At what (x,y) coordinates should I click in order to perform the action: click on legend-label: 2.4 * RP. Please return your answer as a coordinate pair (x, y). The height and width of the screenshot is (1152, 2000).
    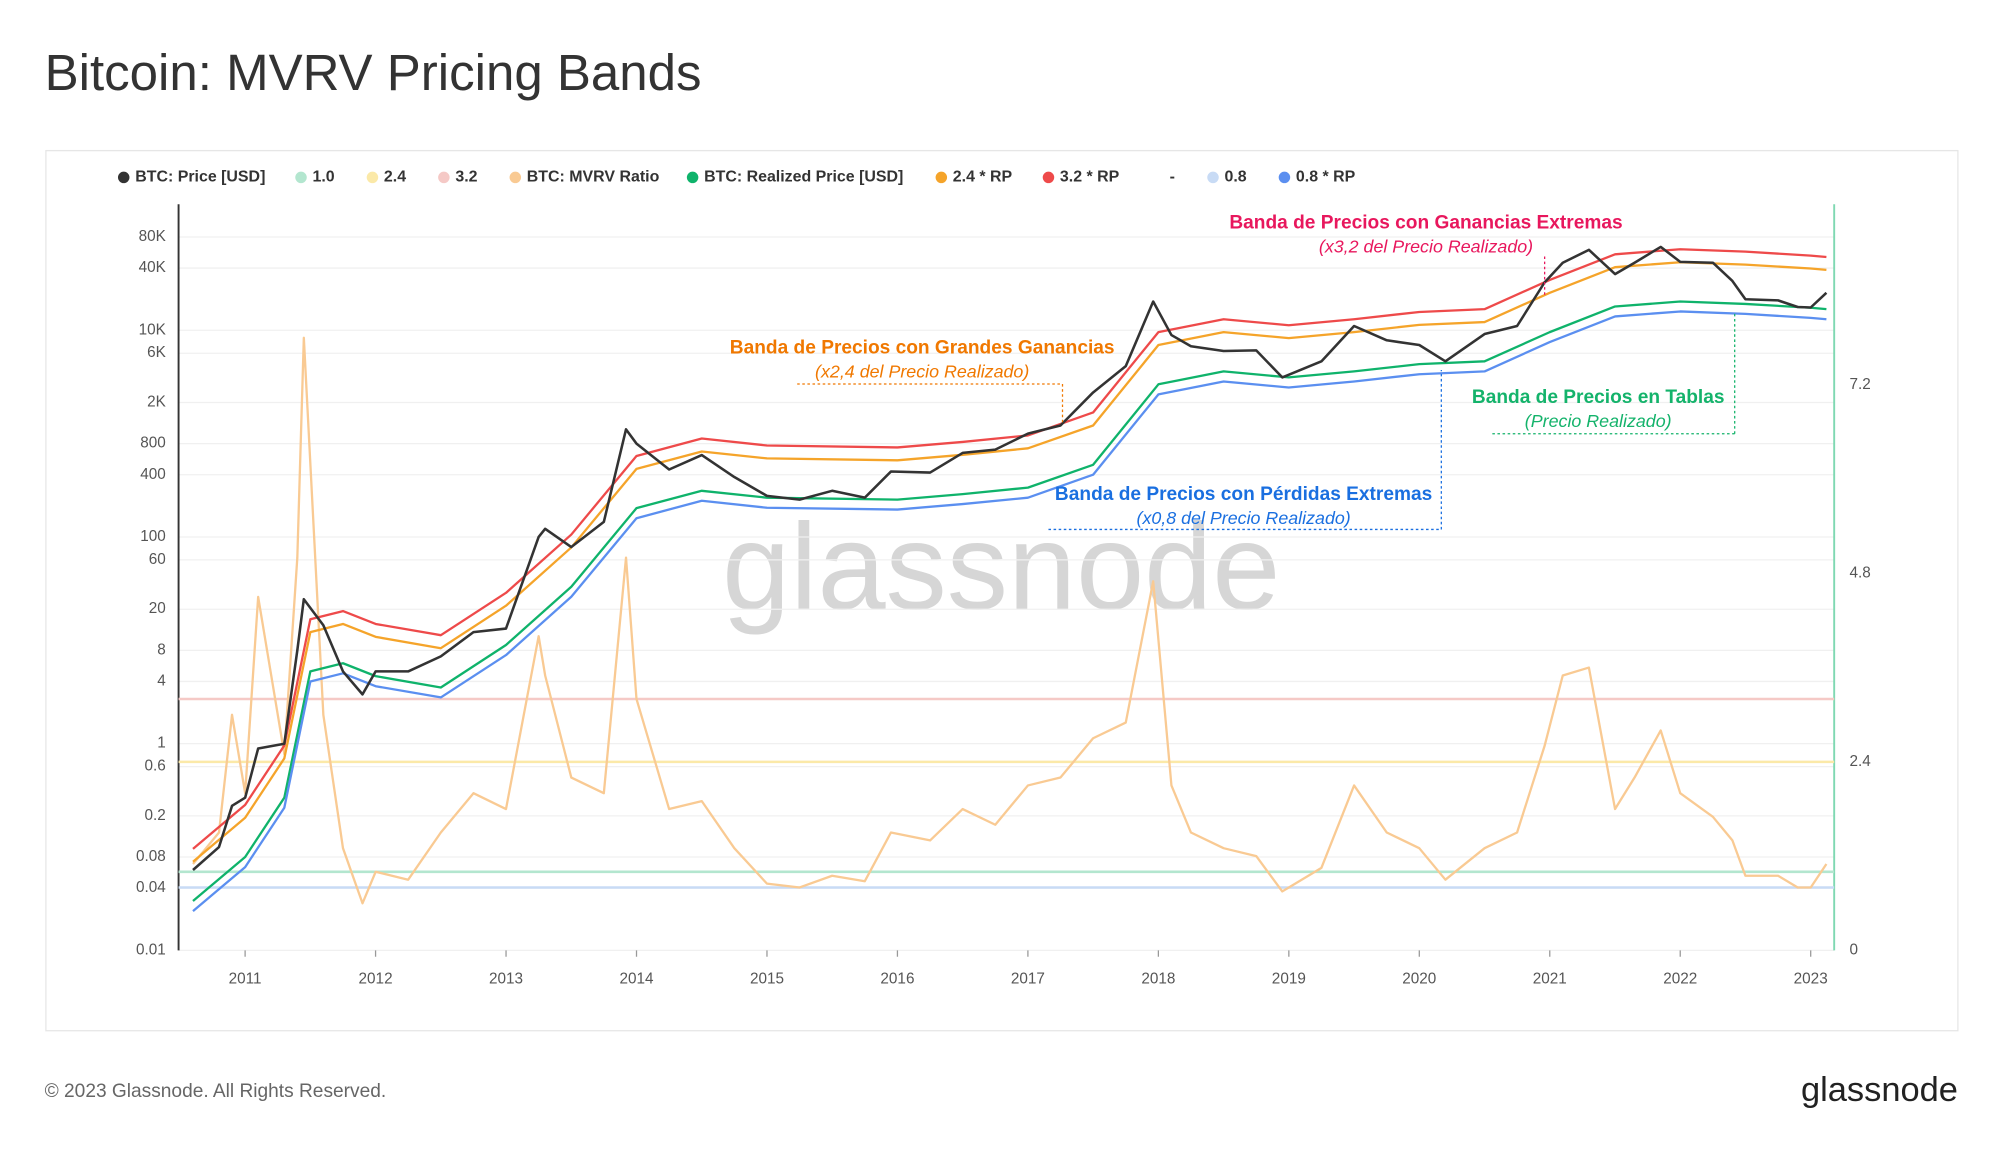
    Looking at the image, I should click on (983, 177).